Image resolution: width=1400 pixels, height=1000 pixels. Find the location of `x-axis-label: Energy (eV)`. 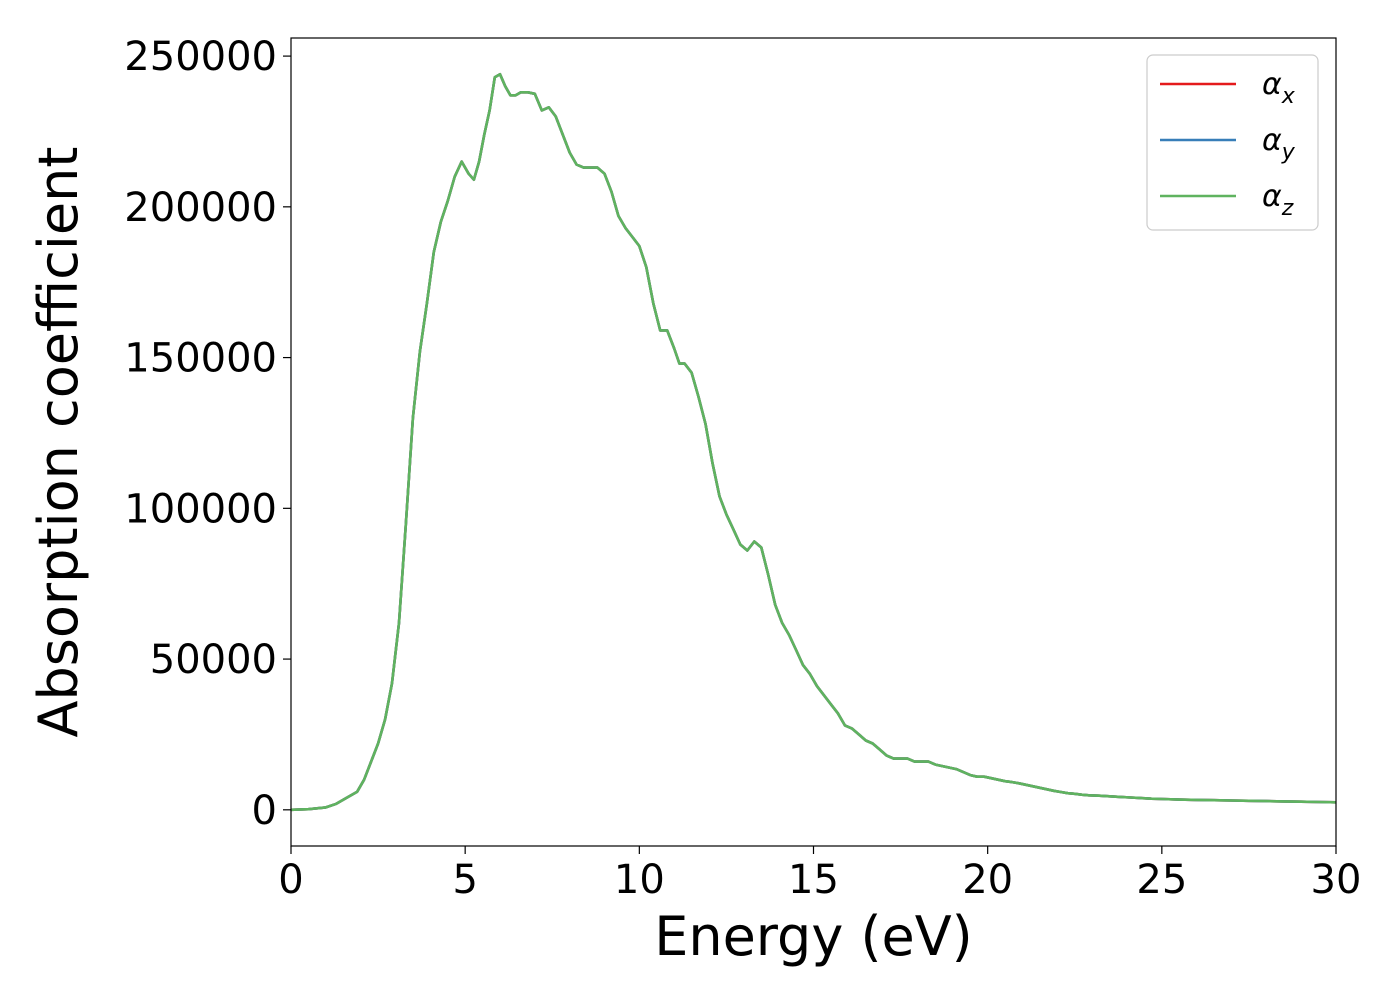

x-axis-label: Energy (eV) is located at coordinates (813, 936).